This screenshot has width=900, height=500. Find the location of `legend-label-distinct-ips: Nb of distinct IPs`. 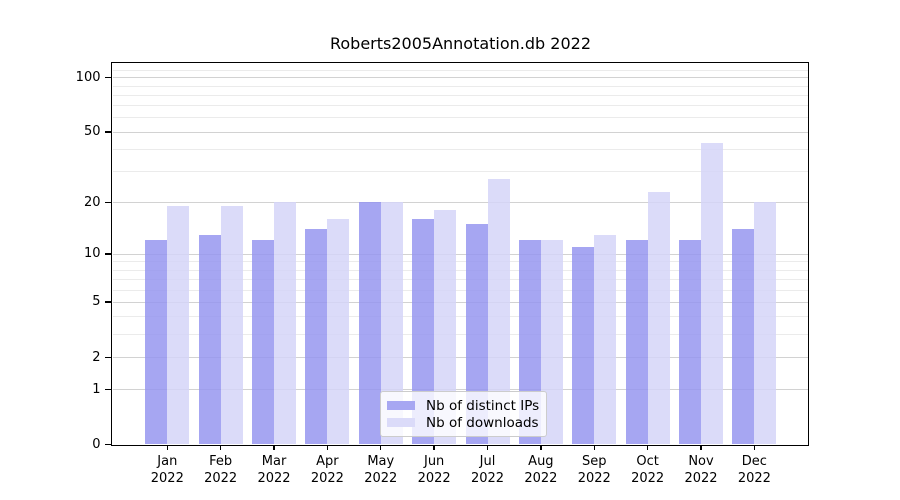

legend-label-distinct-ips: Nb of distinct IPs is located at coordinates (483, 405).